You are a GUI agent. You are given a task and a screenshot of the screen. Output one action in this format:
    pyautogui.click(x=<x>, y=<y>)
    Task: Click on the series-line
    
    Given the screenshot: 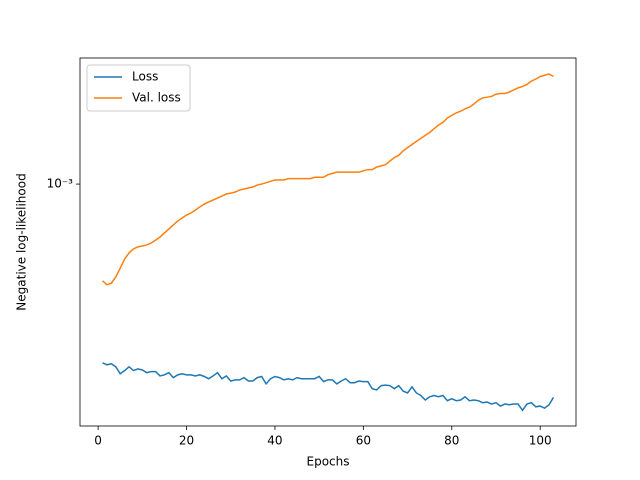 What is the action you would take?
    pyautogui.click(x=328, y=387)
    